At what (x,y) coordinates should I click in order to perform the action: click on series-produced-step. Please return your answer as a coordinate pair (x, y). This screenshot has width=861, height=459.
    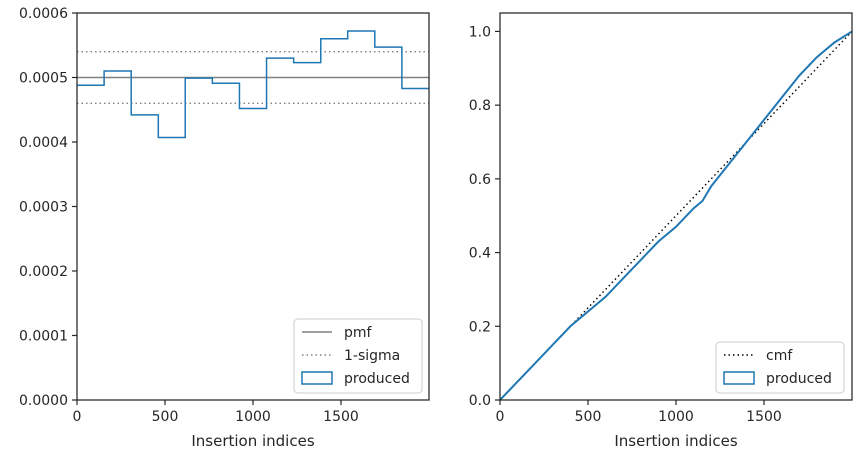
    Looking at the image, I should click on (253, 84).